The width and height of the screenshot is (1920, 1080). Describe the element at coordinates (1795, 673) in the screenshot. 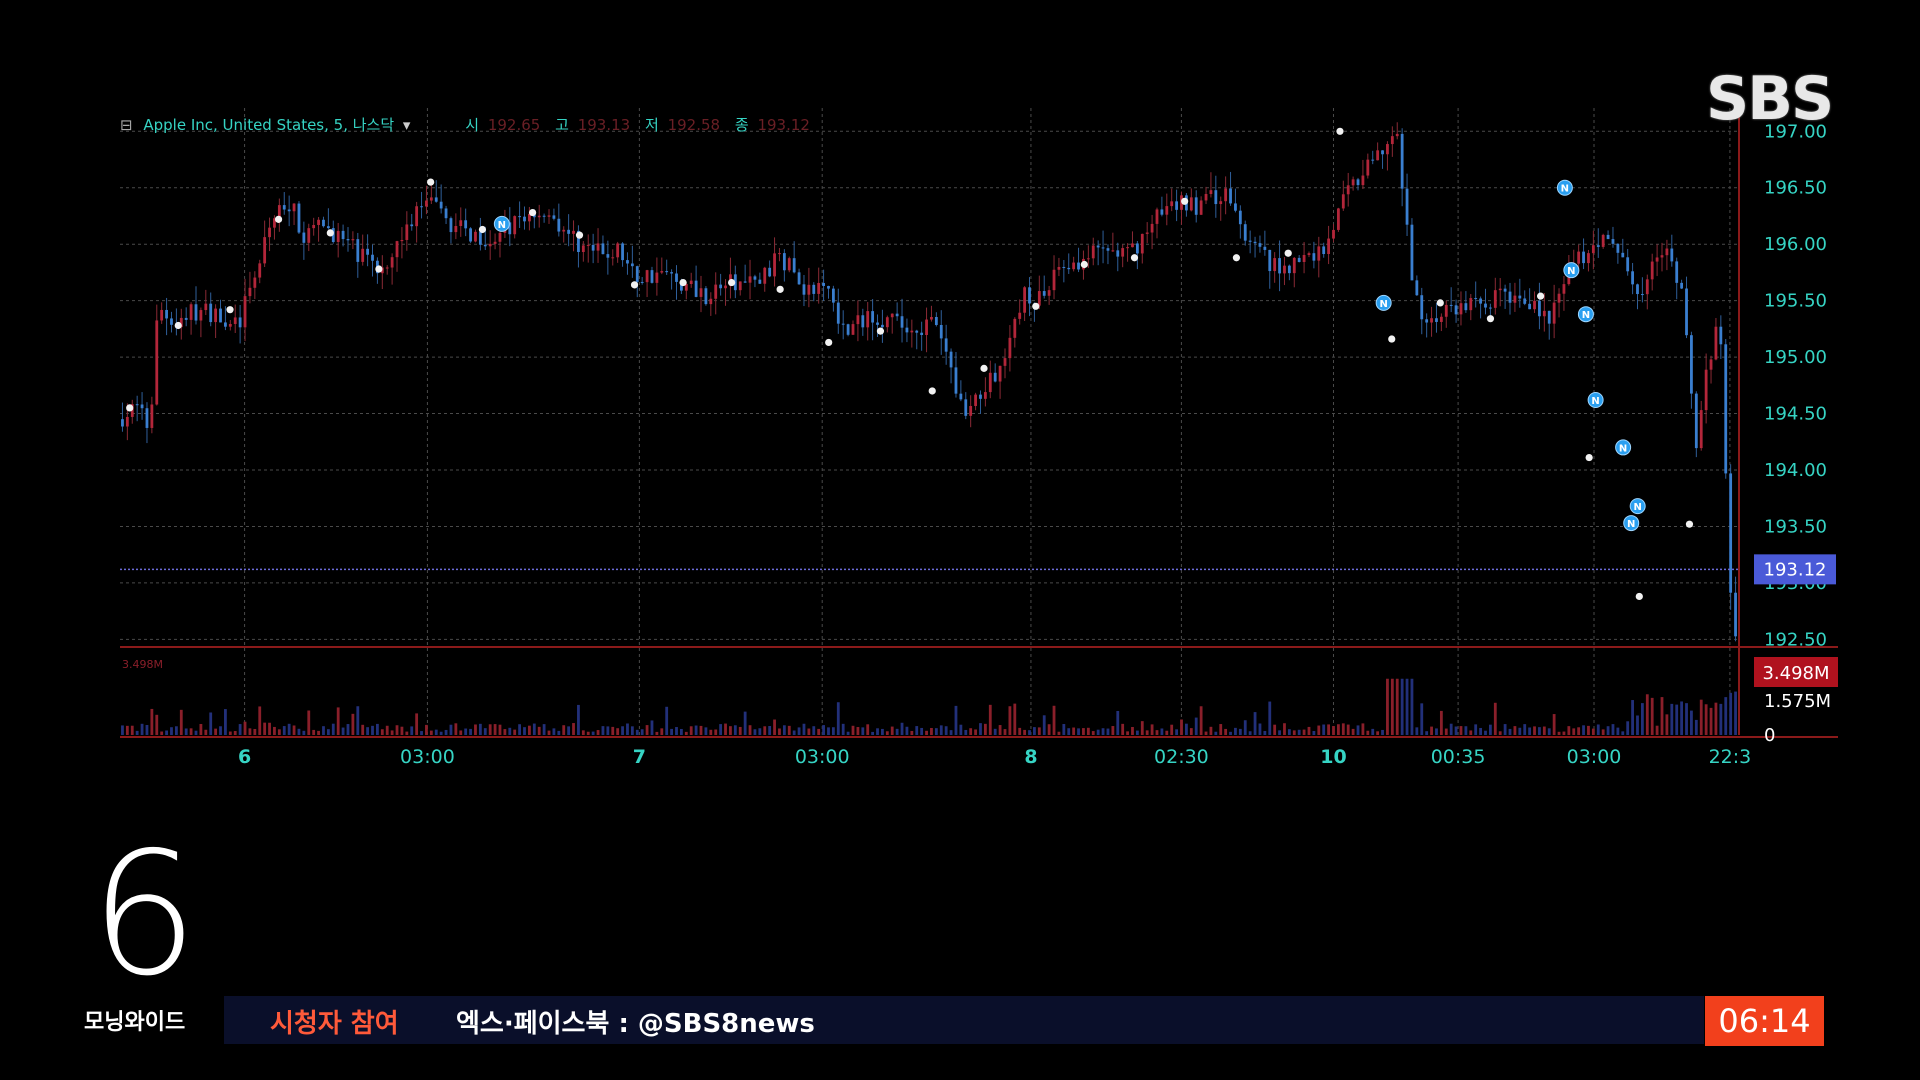

I see `volume-max-label: 3.498M` at that location.